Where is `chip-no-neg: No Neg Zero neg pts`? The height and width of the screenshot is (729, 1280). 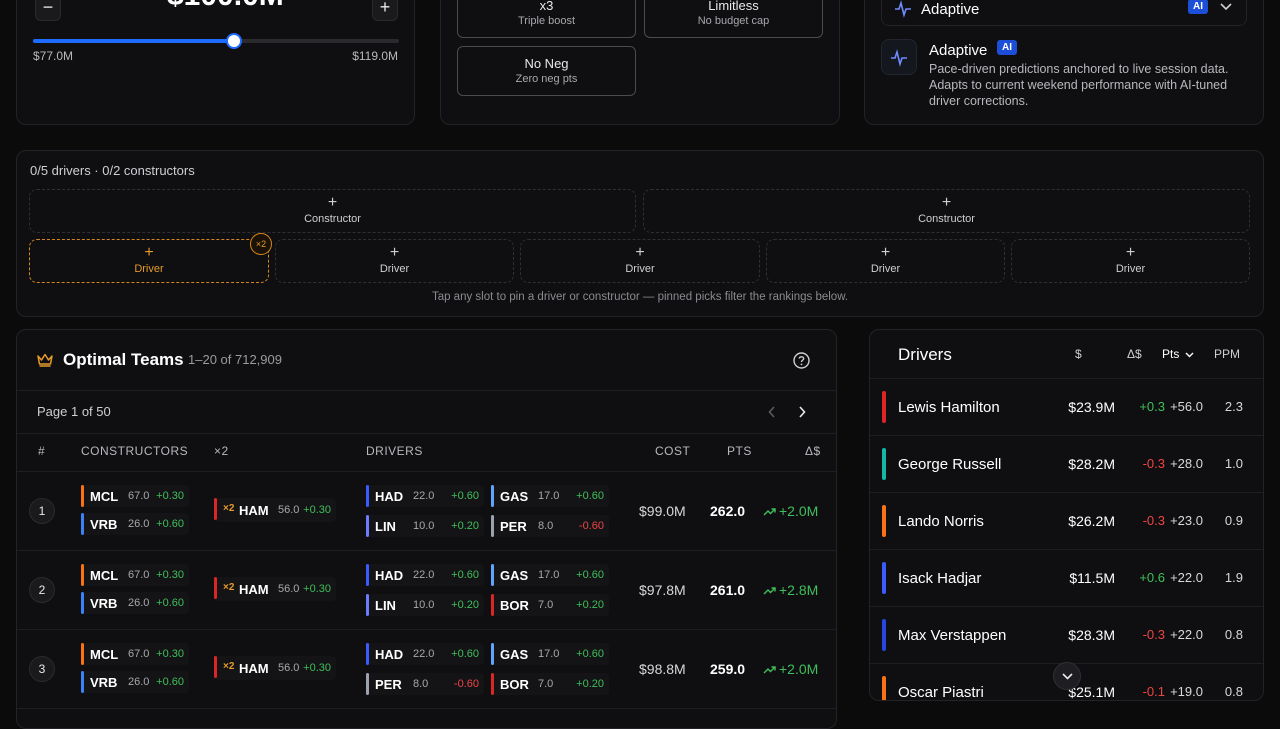 chip-no-neg: No Neg Zero neg pts is located at coordinates (546, 71).